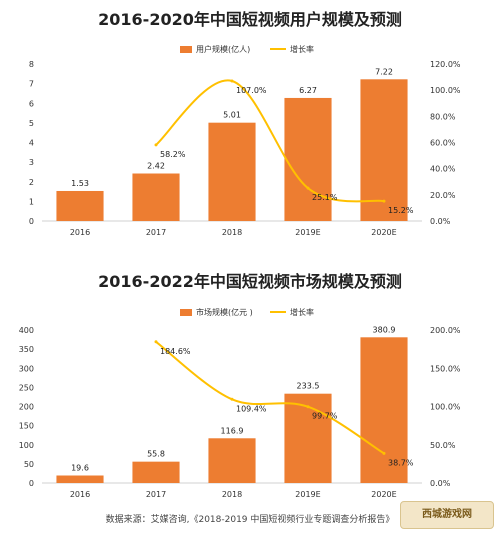 Image resolution: width=500 pixels, height=533 pixels. Describe the element at coordinates (31, 162) in the screenshot. I see `y-left-tick-label: 3` at that location.